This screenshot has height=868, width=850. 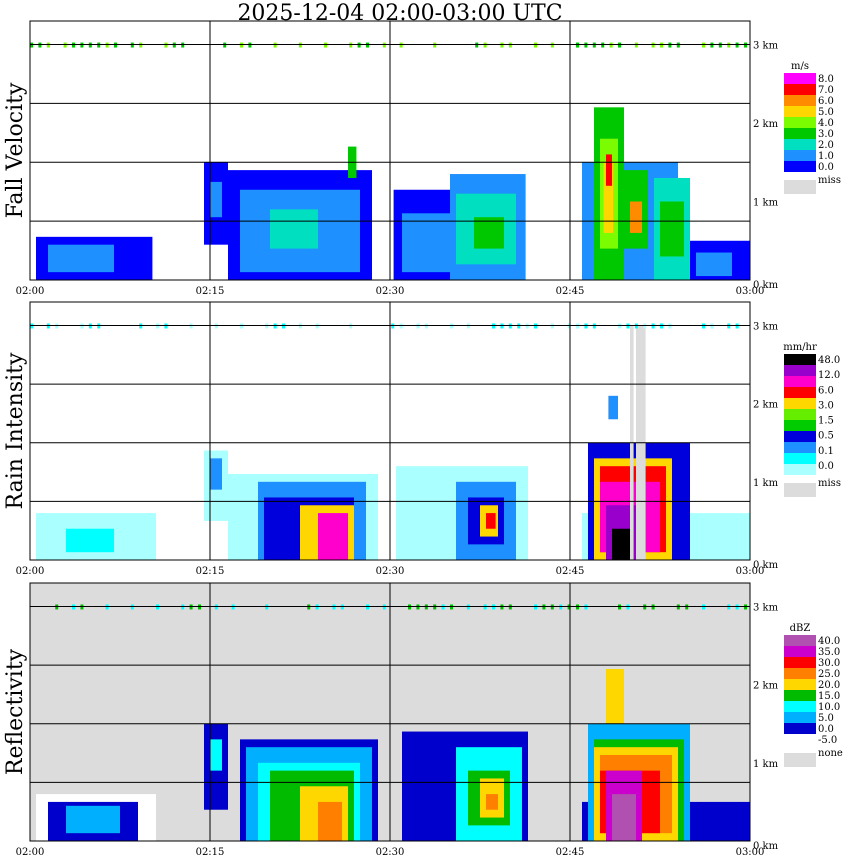 What do you see at coordinates (829, 707) in the screenshot?
I see `legend-level-label: 10.0` at bounding box center [829, 707].